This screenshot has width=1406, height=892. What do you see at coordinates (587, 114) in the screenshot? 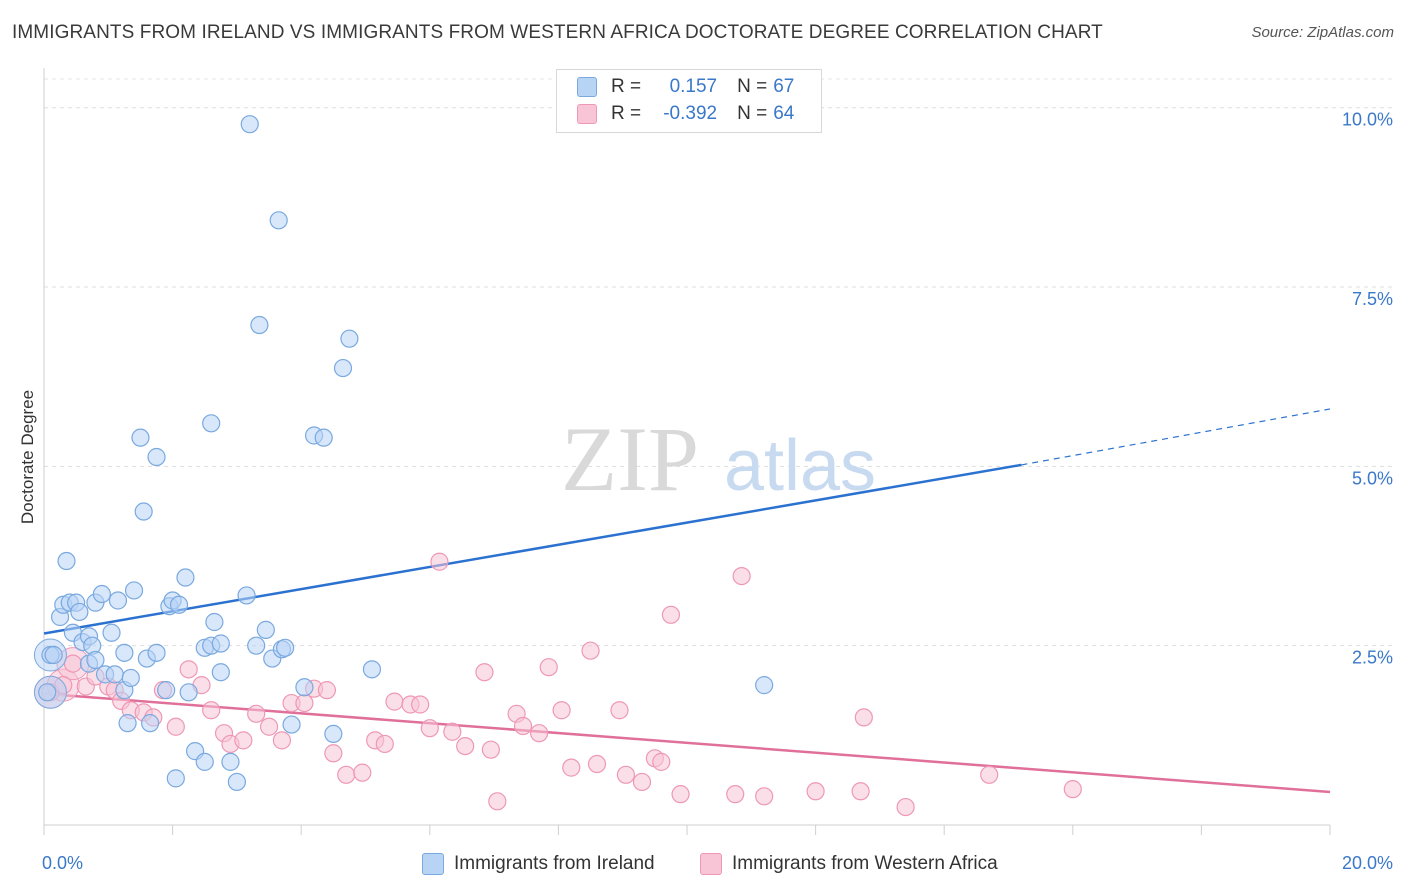
I see `western-africa-swatch` at bounding box center [587, 114].